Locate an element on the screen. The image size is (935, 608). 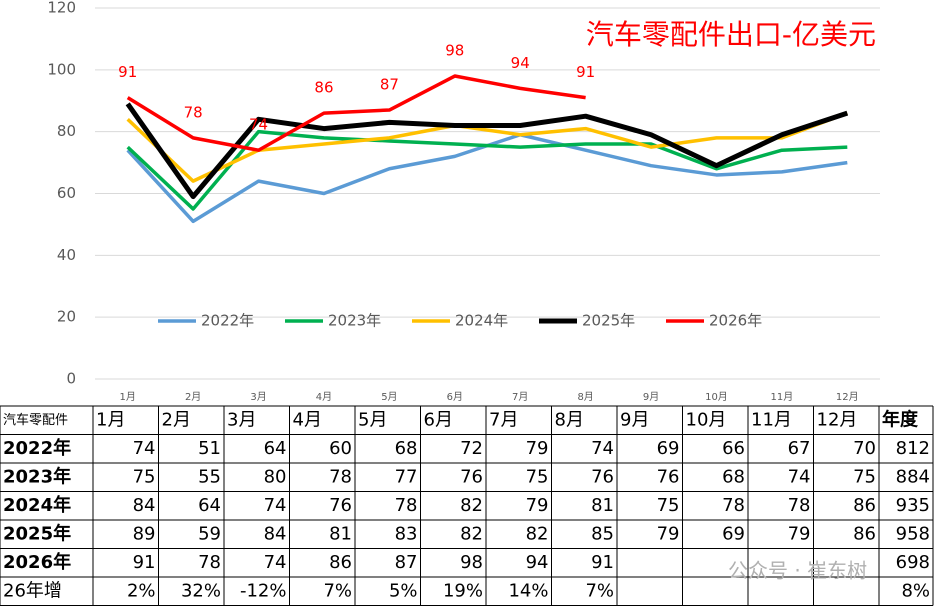
table-header: 12月 is located at coordinates (837, 419).